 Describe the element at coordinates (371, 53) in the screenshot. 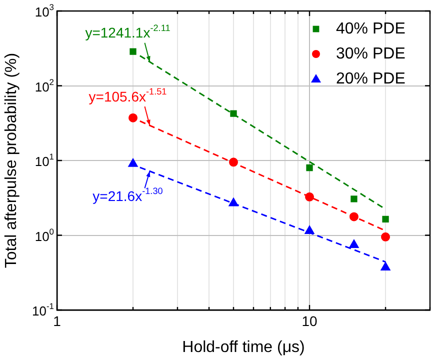

I see `legend-label: 30% PDE` at that location.